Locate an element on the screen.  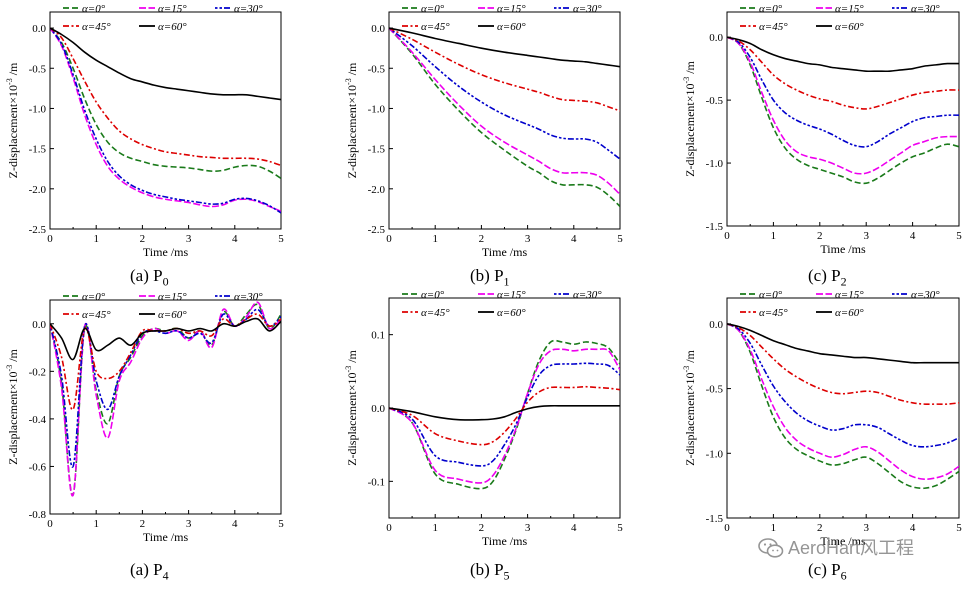
y-tick-label: 0.1 is located at coordinates (378, 336).